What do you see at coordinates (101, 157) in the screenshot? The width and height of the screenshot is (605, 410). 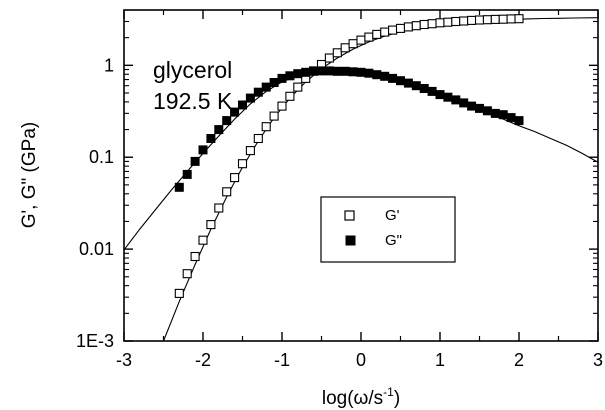 I see `y-tick-label: 0.1` at bounding box center [101, 157].